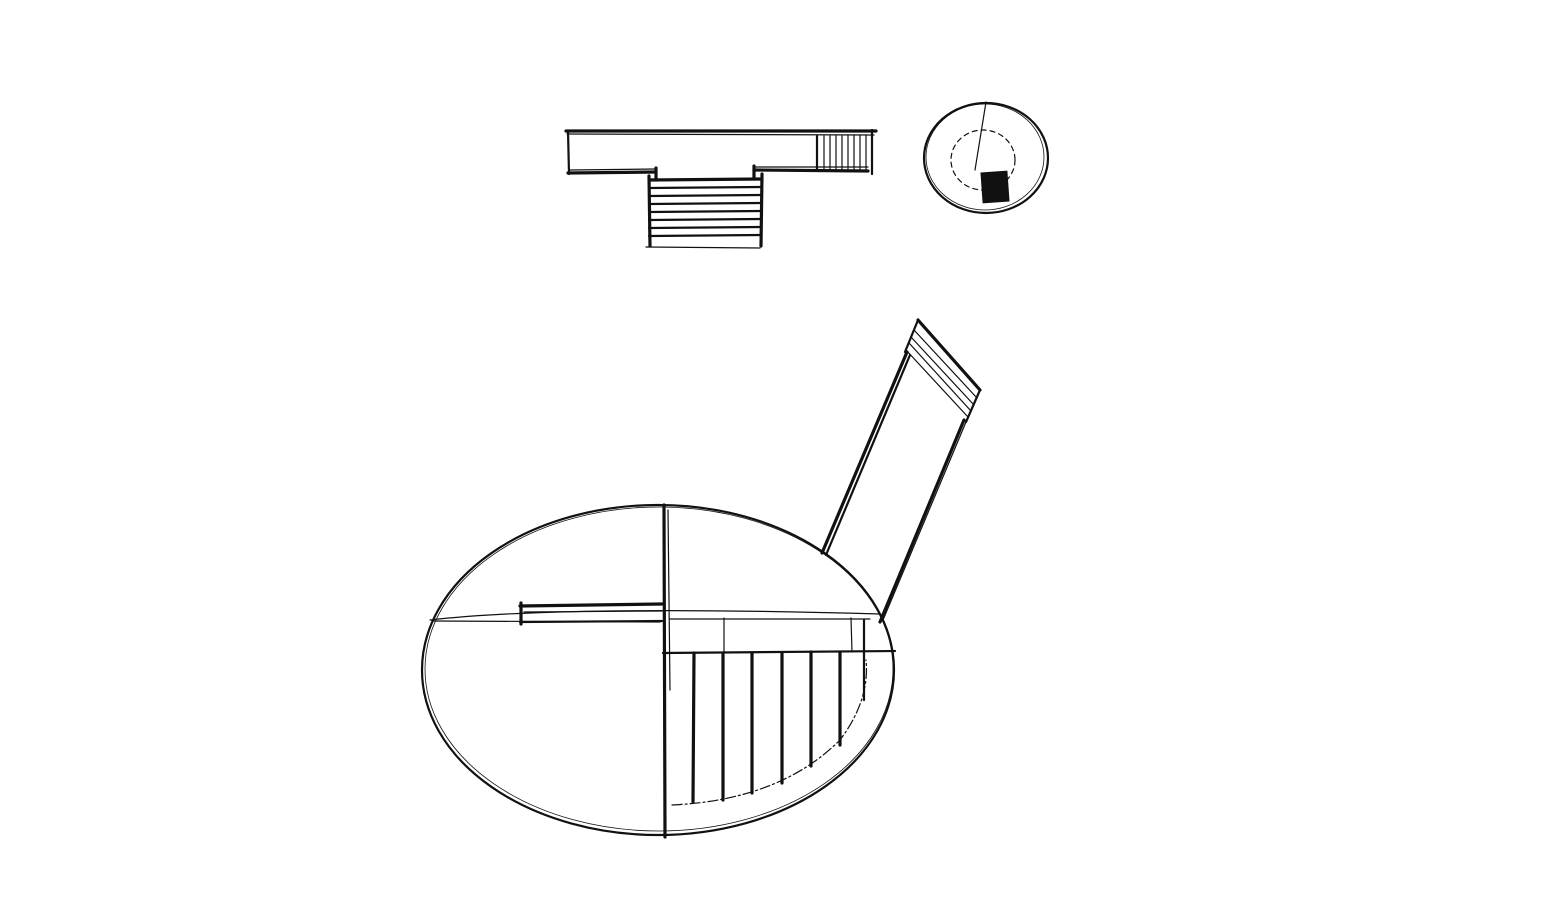 Image resolution: width=1560 pixels, height=903 pixels. I want to click on small-plan-axis-line, so click(980, 136).